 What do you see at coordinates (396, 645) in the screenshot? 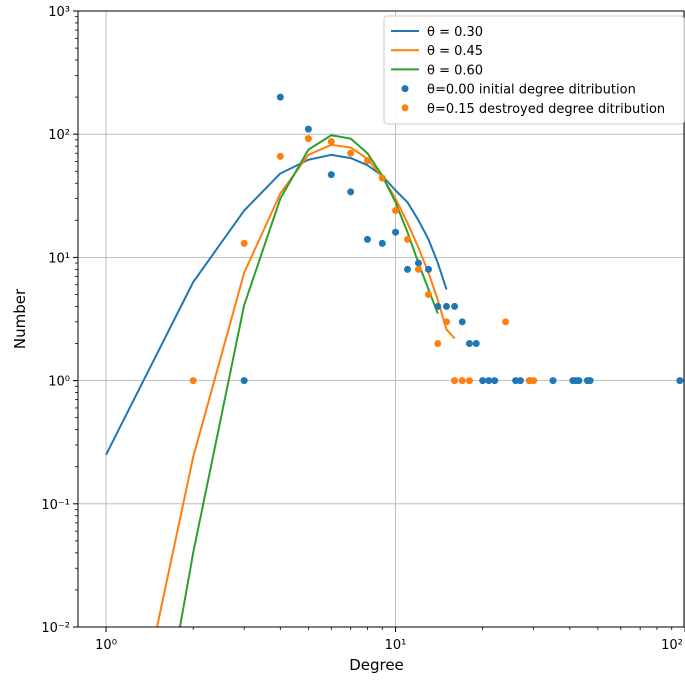
I see `x-tick-label: 10¹` at bounding box center [396, 645].